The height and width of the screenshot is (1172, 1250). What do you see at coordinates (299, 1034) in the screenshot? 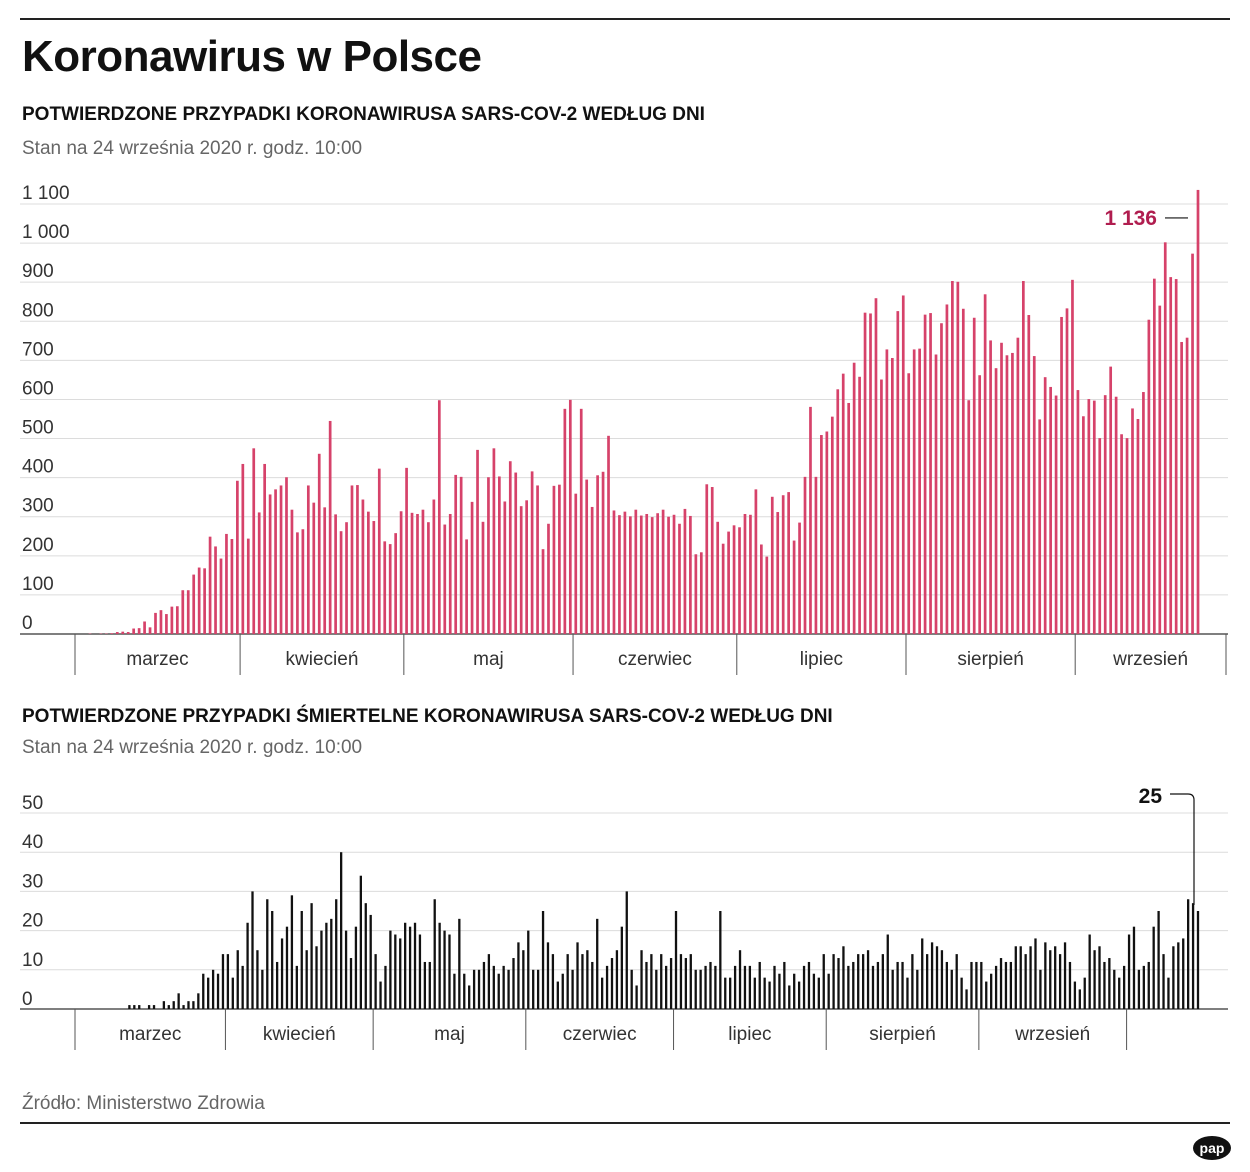
I see `deaths-month-label: kwiecień` at bounding box center [299, 1034].